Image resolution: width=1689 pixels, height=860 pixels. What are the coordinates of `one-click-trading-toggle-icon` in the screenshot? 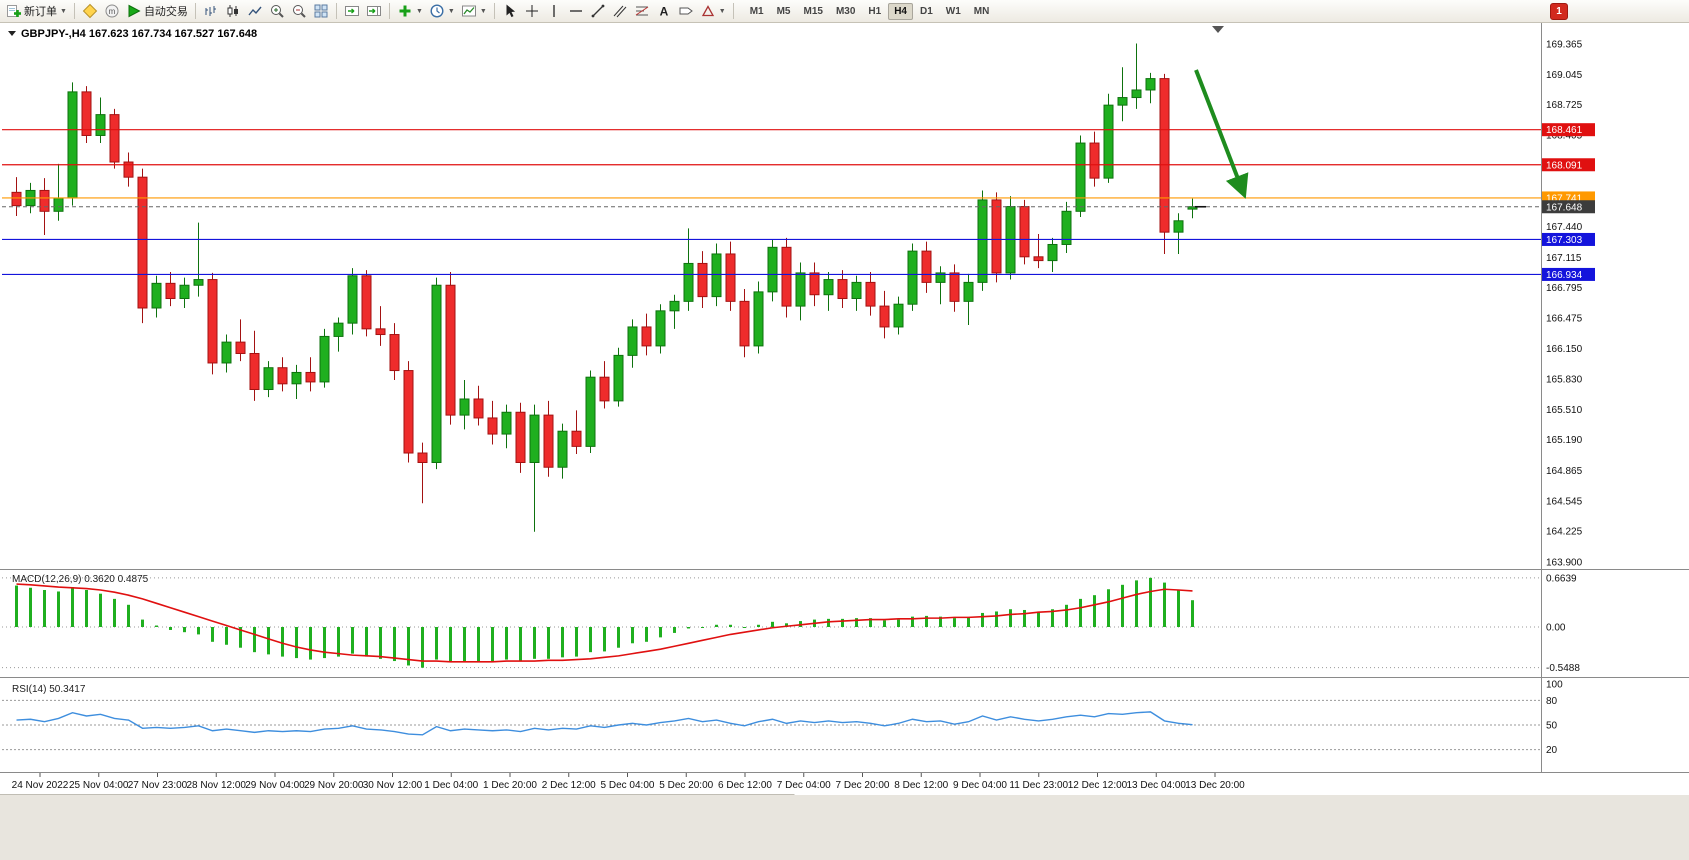 It's located at (12, 33).